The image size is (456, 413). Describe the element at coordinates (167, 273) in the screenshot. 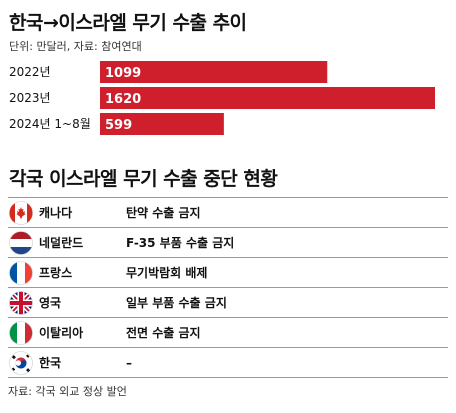

I see `export-status: 무기박람회 배제` at that location.